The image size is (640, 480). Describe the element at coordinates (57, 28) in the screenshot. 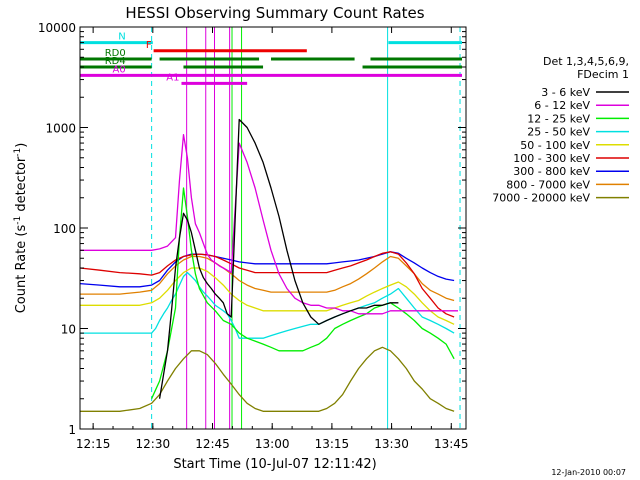

I see `y-tick-label-4: 10000` at that location.